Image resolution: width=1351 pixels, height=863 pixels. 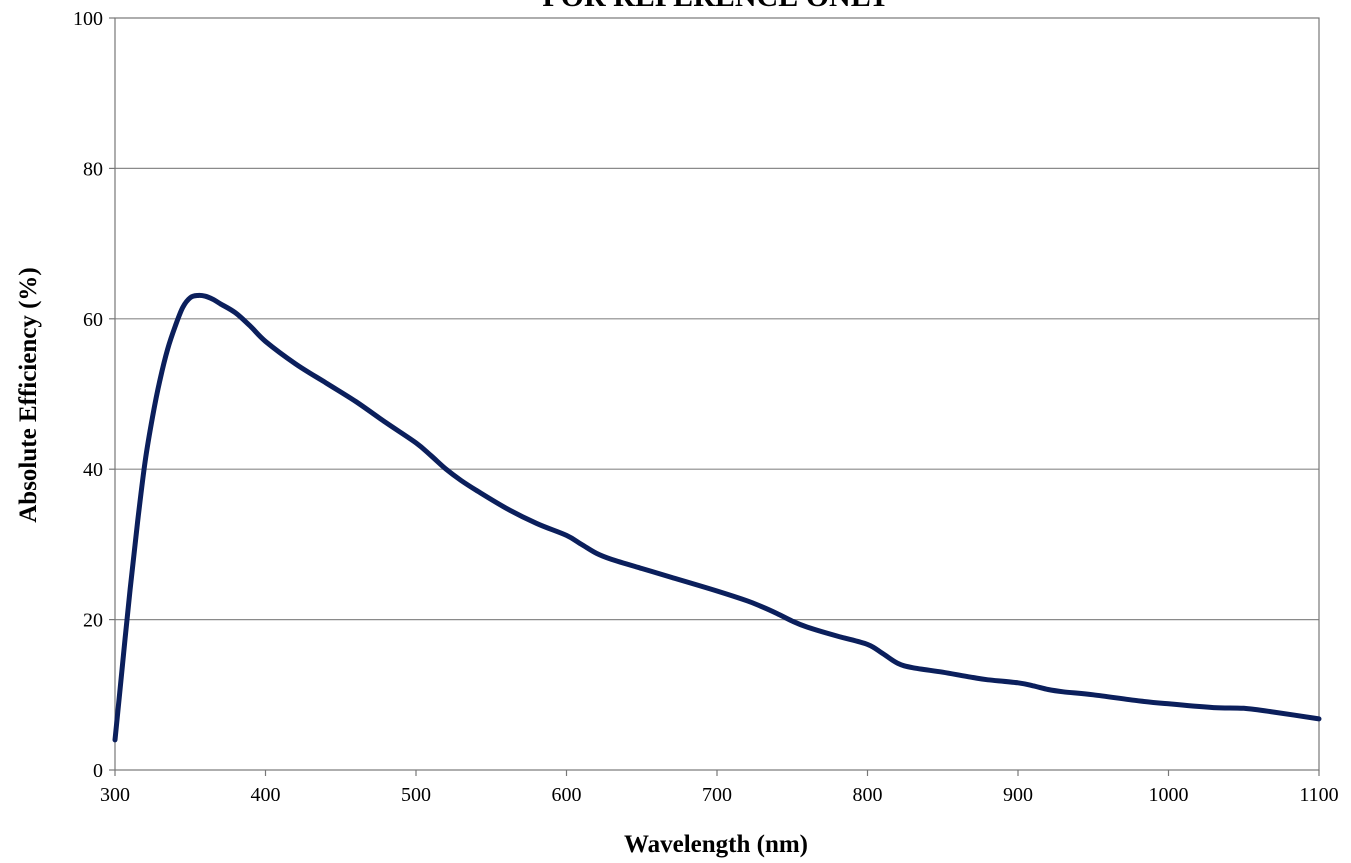 I want to click on y-tick-label: 0, so click(x=98, y=771).